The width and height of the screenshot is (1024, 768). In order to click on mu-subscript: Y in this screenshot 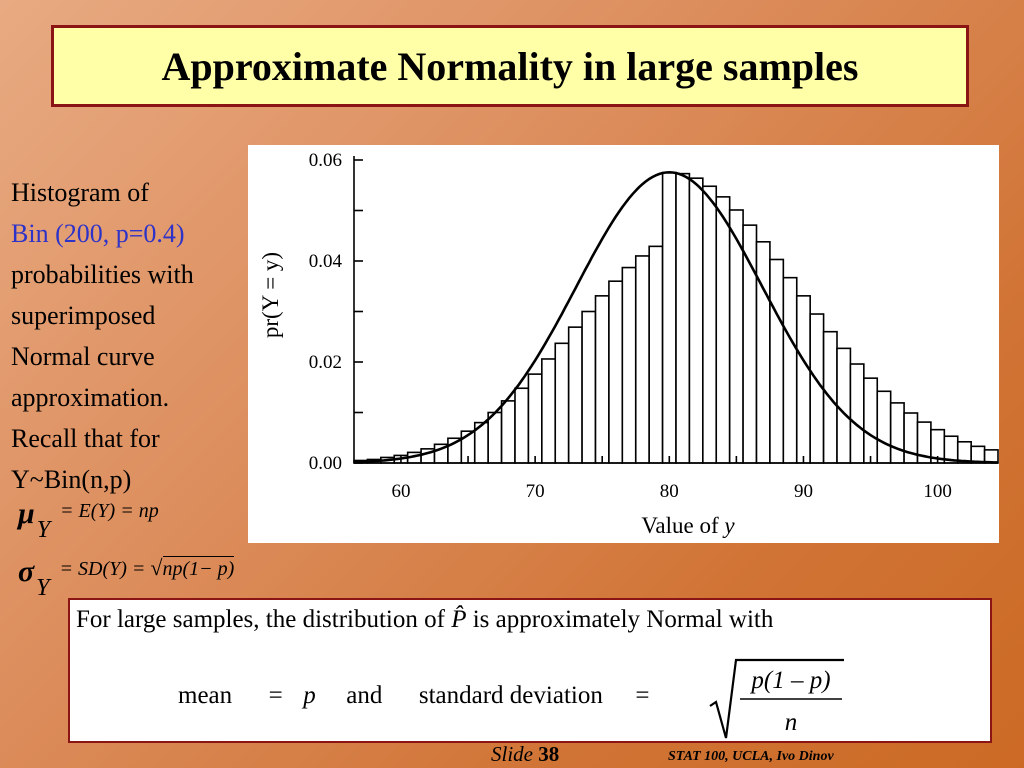, I will do `click(43, 530)`.